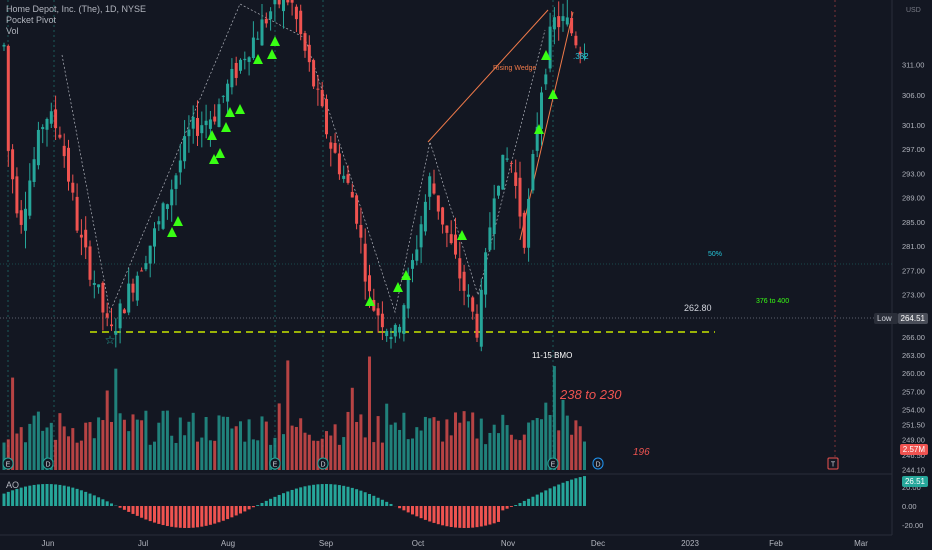 This screenshot has height=550, width=932. Describe the element at coordinates (913, 198) in the screenshot. I see `price-tick-label: 289.00` at that location.